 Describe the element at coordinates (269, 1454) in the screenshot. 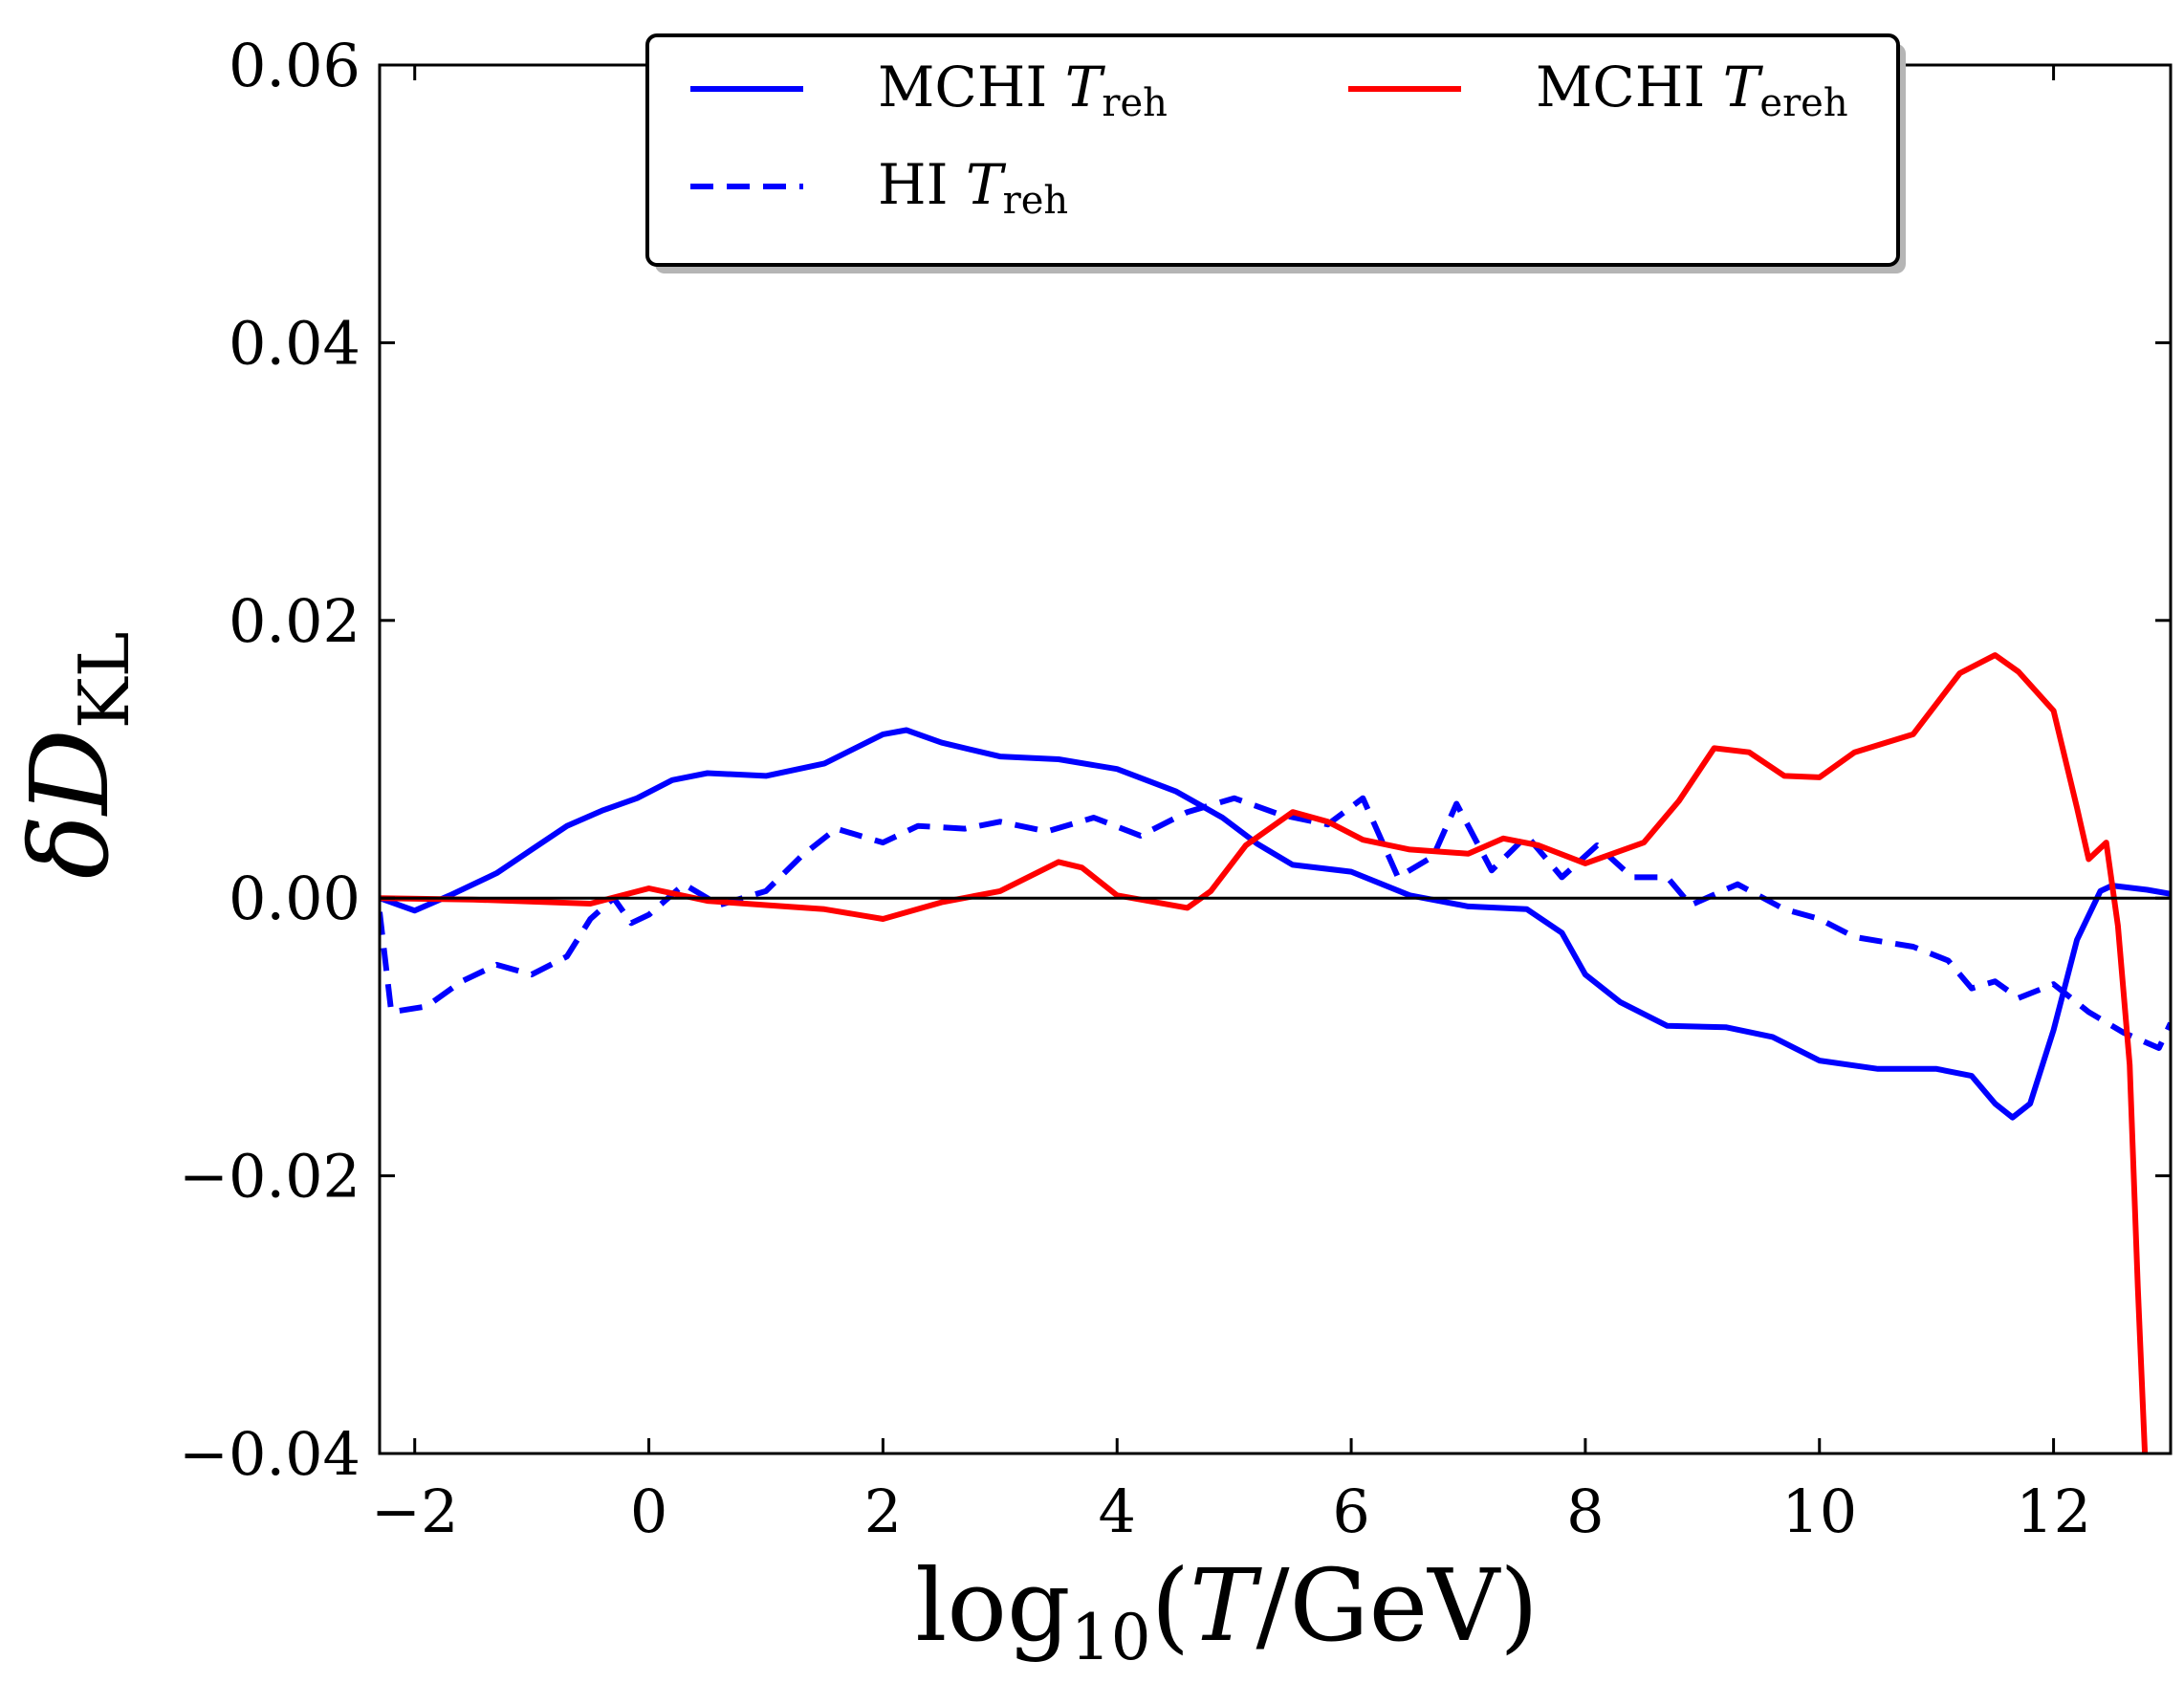

I see `y-tick-label: −0.04` at that location.